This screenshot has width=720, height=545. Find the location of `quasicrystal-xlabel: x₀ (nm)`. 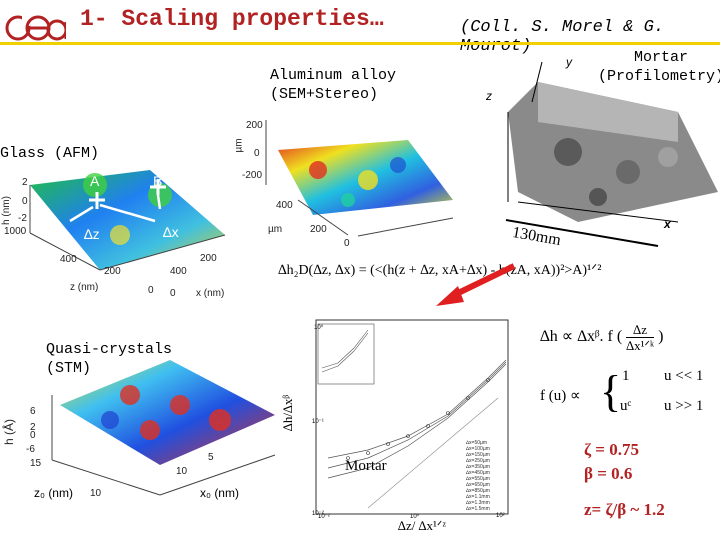

quasicrystal-xlabel: x₀ (nm) is located at coordinates (219, 493).